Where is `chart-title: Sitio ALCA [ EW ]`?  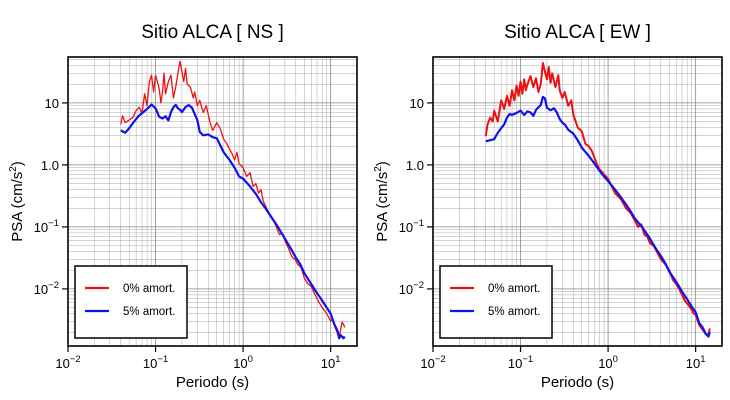 chart-title: Sitio ALCA [ EW ] is located at coordinates (577, 32).